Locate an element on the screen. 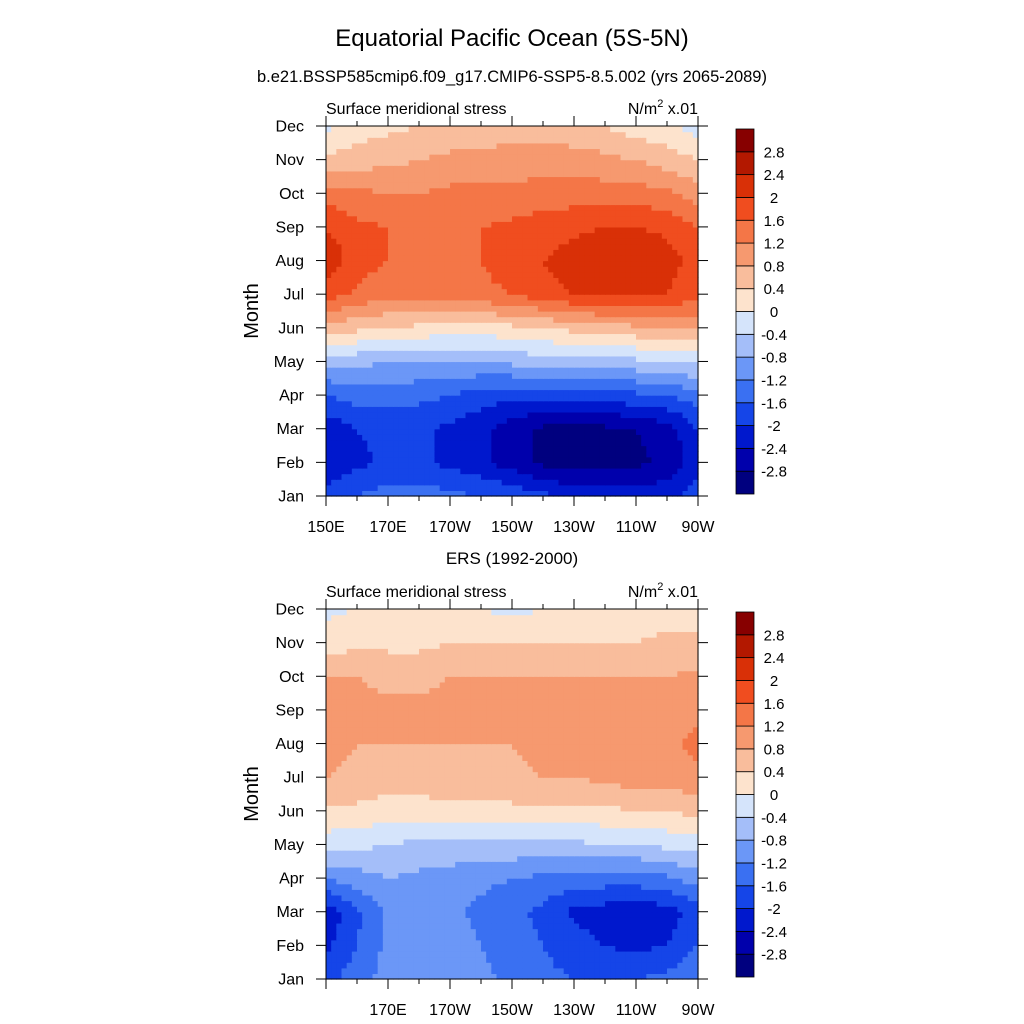 The height and width of the screenshot is (1024, 1024). y-tick-label: Feb is located at coordinates (290, 463).